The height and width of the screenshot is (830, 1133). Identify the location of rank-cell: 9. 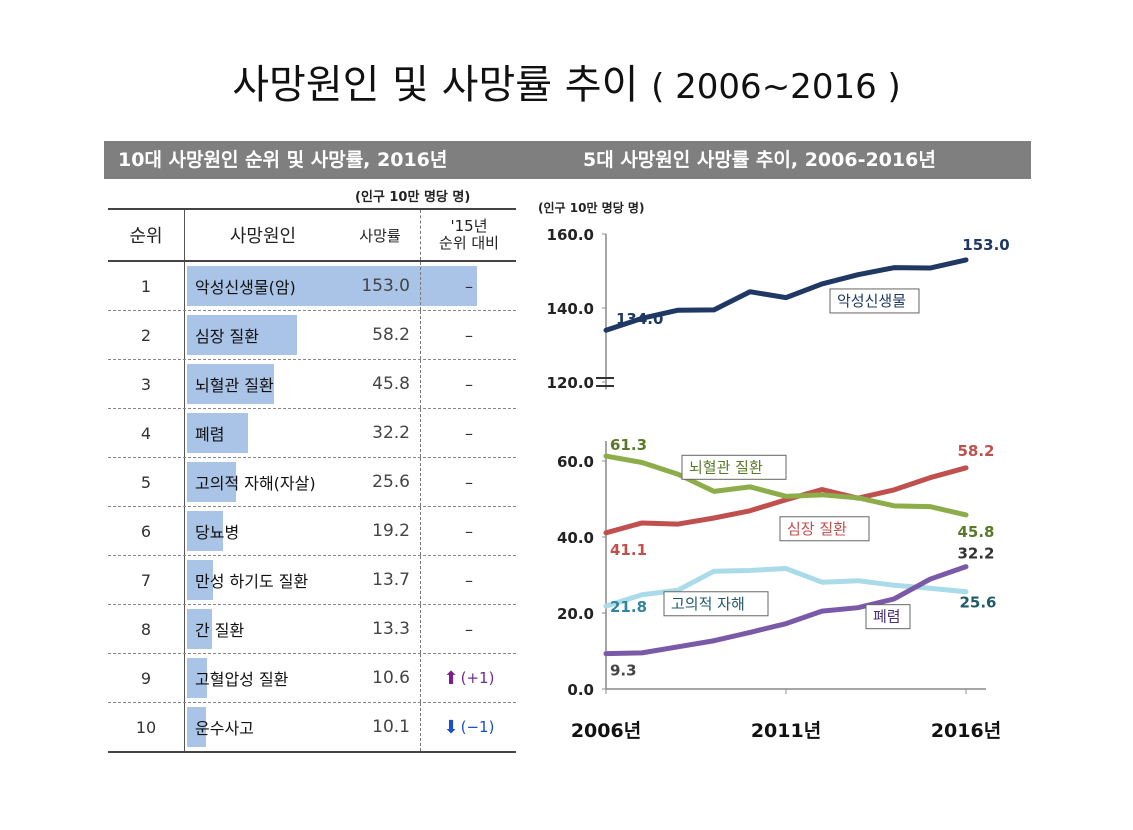
(146, 678).